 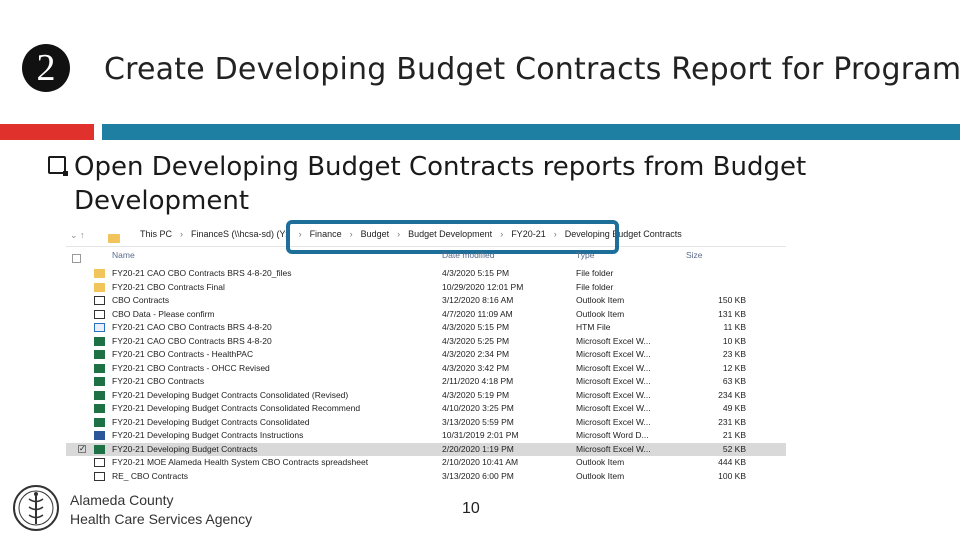 I want to click on file-date: 4/3/2020 2:34 PM, so click(x=476, y=354).